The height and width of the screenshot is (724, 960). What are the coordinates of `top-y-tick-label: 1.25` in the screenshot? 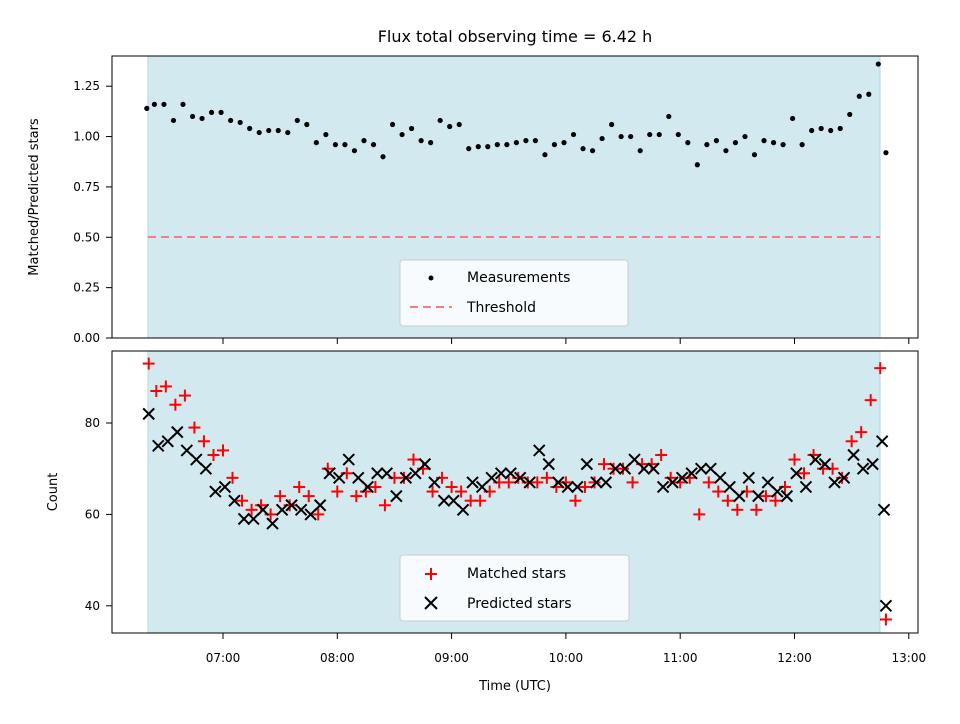 It's located at (86, 86).